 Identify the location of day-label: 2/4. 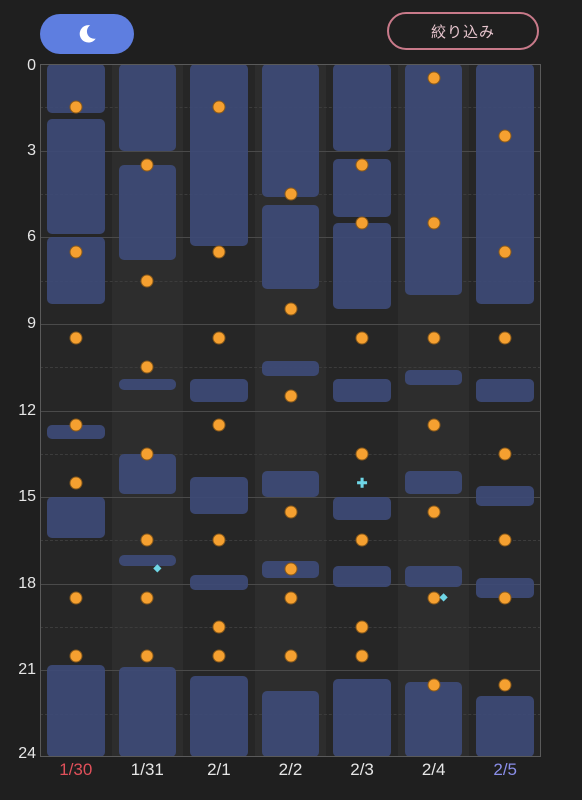
(433, 769).